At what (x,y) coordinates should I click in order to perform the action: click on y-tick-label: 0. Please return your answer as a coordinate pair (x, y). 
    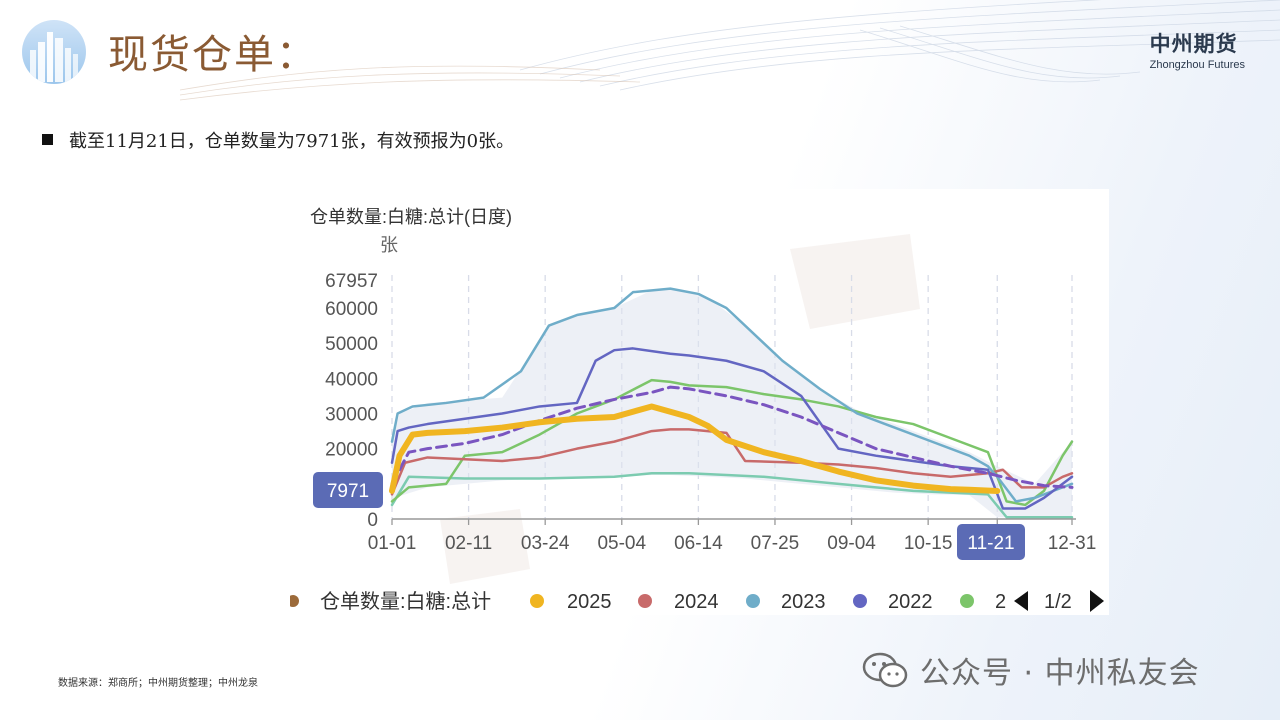
    Looking at the image, I should click on (372, 520).